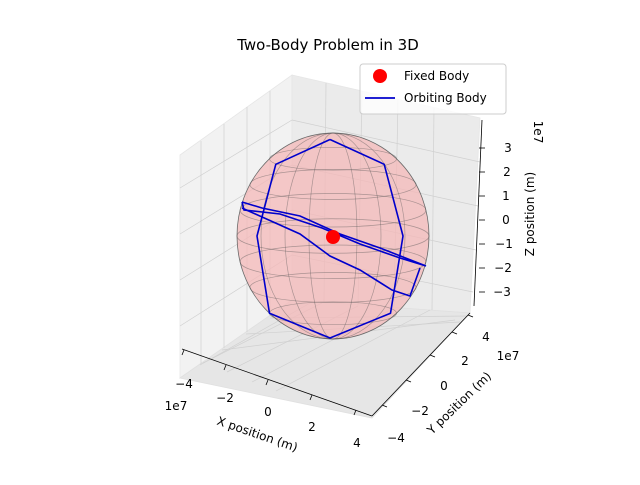 The width and height of the screenshot is (640, 485). Describe the element at coordinates (538, 132) in the screenshot. I see `z-offset-label: 1e7` at that location.